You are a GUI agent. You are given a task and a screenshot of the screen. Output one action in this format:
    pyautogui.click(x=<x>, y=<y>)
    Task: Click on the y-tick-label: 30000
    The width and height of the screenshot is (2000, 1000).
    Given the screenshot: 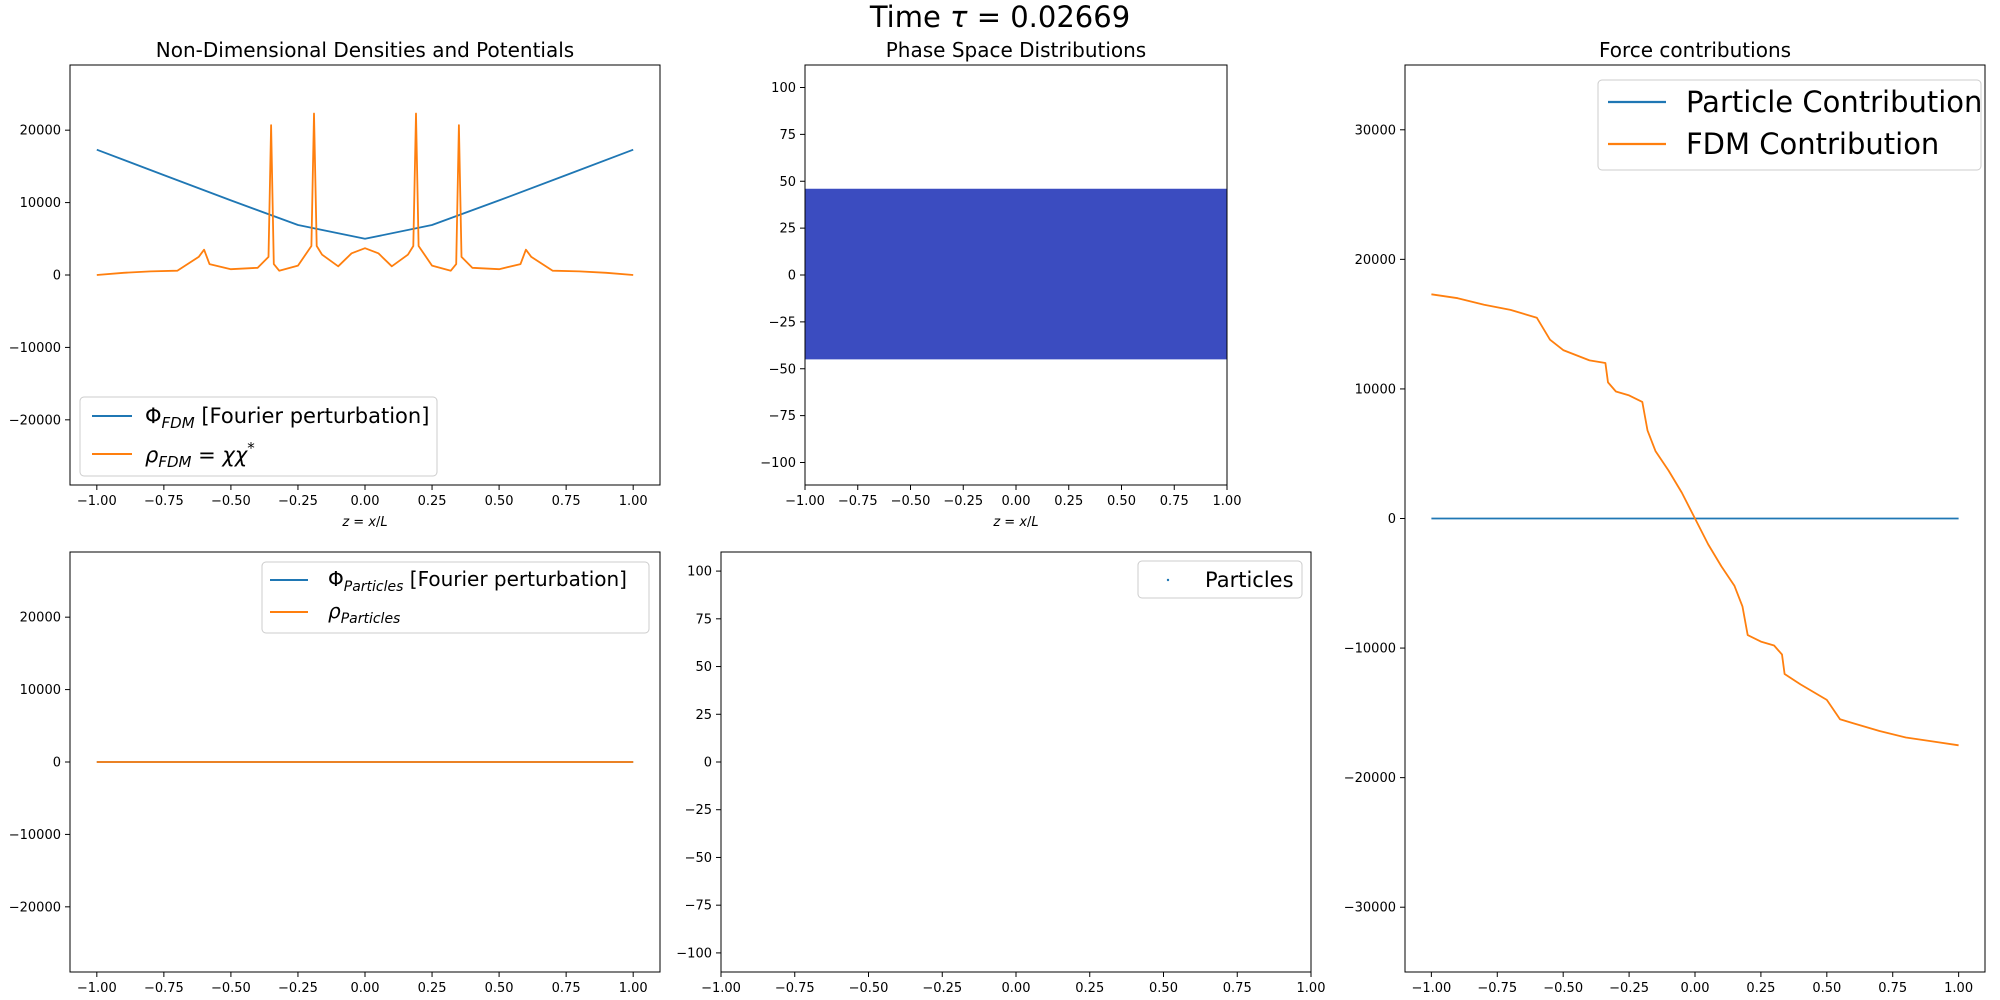 What is the action you would take?
    pyautogui.click(x=1375, y=130)
    